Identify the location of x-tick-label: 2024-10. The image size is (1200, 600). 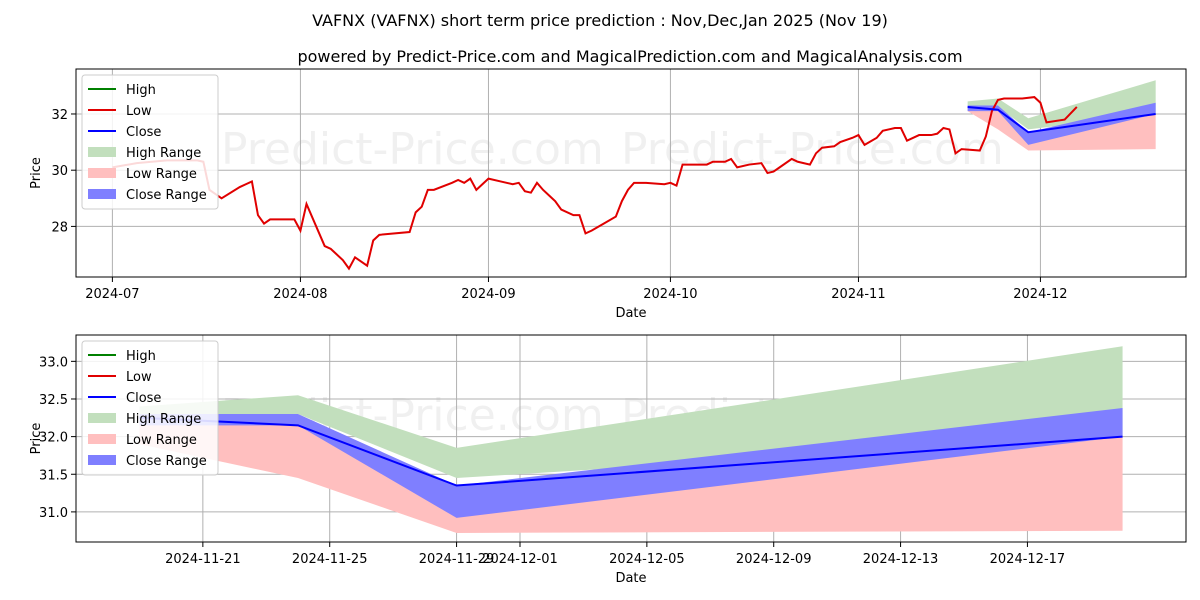
(670, 294).